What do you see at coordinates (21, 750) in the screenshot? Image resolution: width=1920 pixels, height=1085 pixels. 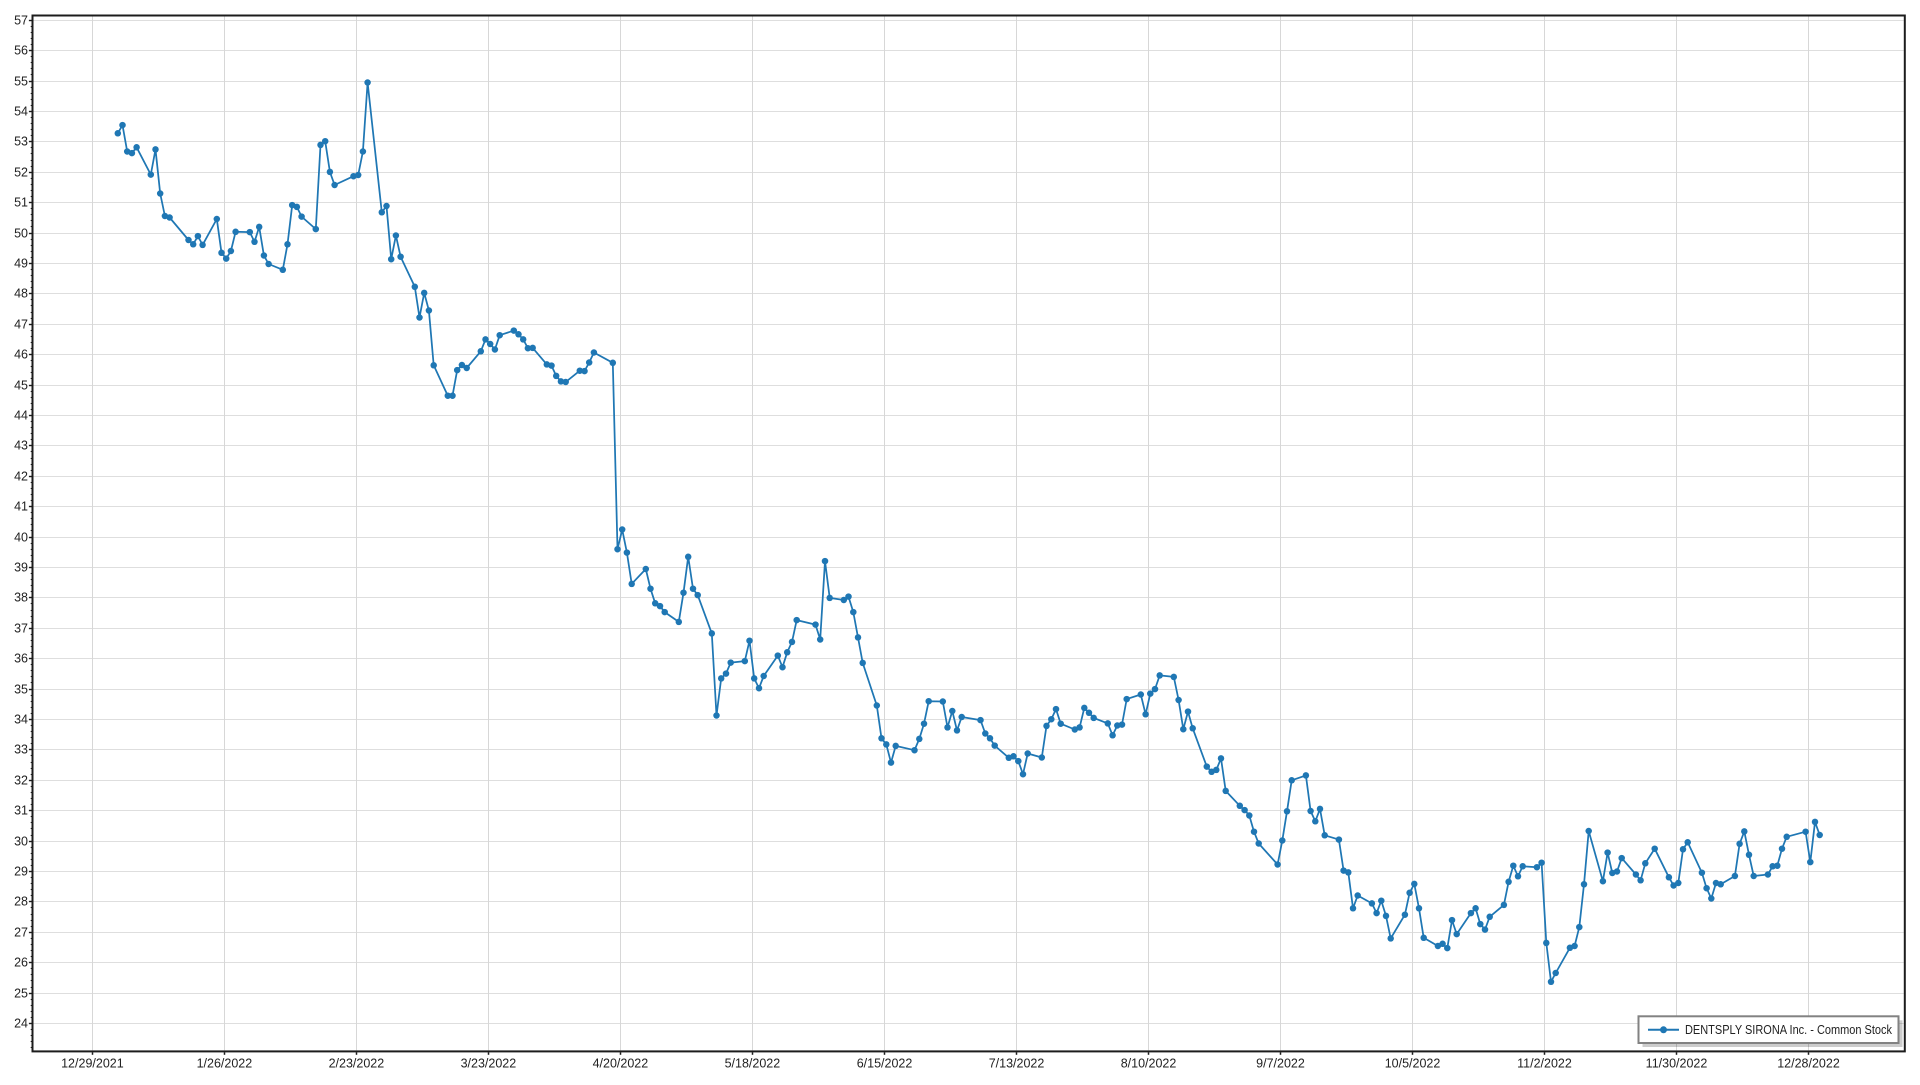 I see `svg-text: 33` at bounding box center [21, 750].